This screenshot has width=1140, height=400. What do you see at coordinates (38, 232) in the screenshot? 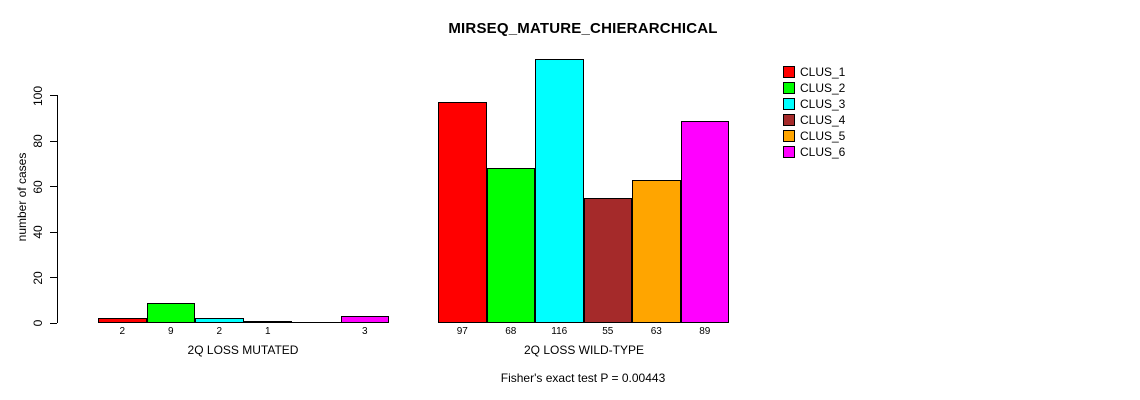
I see `y-axis-tick-label: 40` at bounding box center [38, 232].